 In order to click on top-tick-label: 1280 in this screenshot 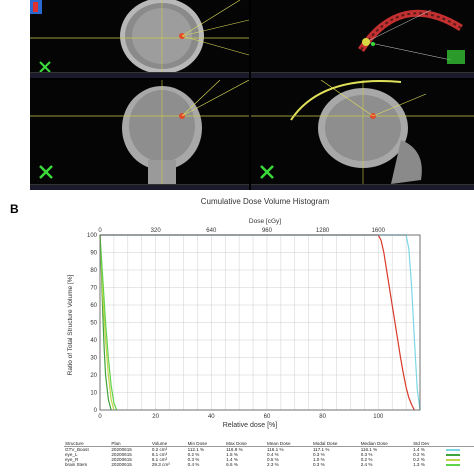, I will do `click(323, 231)`.